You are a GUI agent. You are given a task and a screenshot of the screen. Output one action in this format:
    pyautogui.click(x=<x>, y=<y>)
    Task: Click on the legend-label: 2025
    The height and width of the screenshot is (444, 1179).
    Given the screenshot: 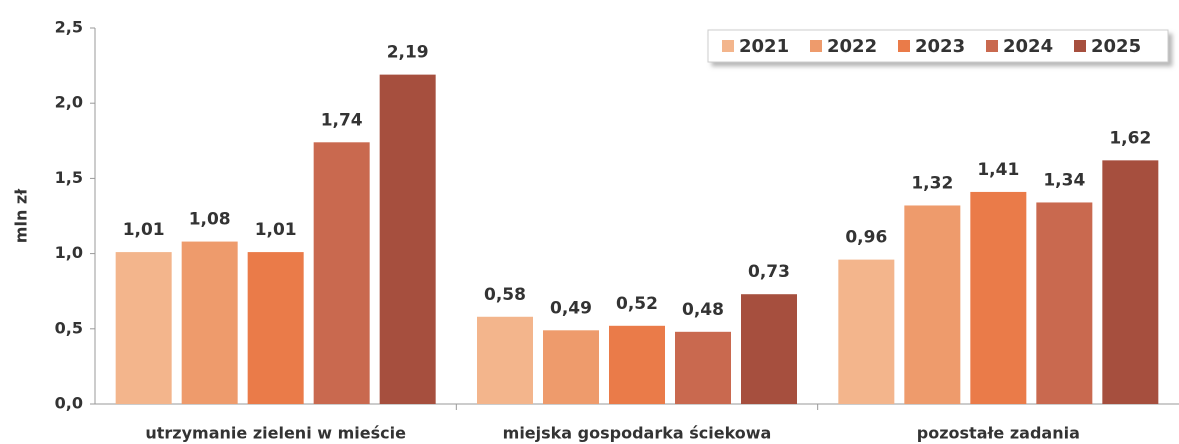 What is the action you would take?
    pyautogui.click(x=1116, y=46)
    